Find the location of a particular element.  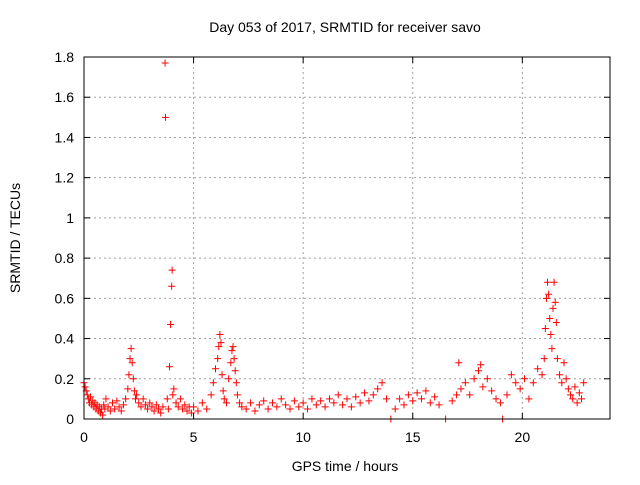

y-tick-label: 0.4 is located at coordinates (65, 339).